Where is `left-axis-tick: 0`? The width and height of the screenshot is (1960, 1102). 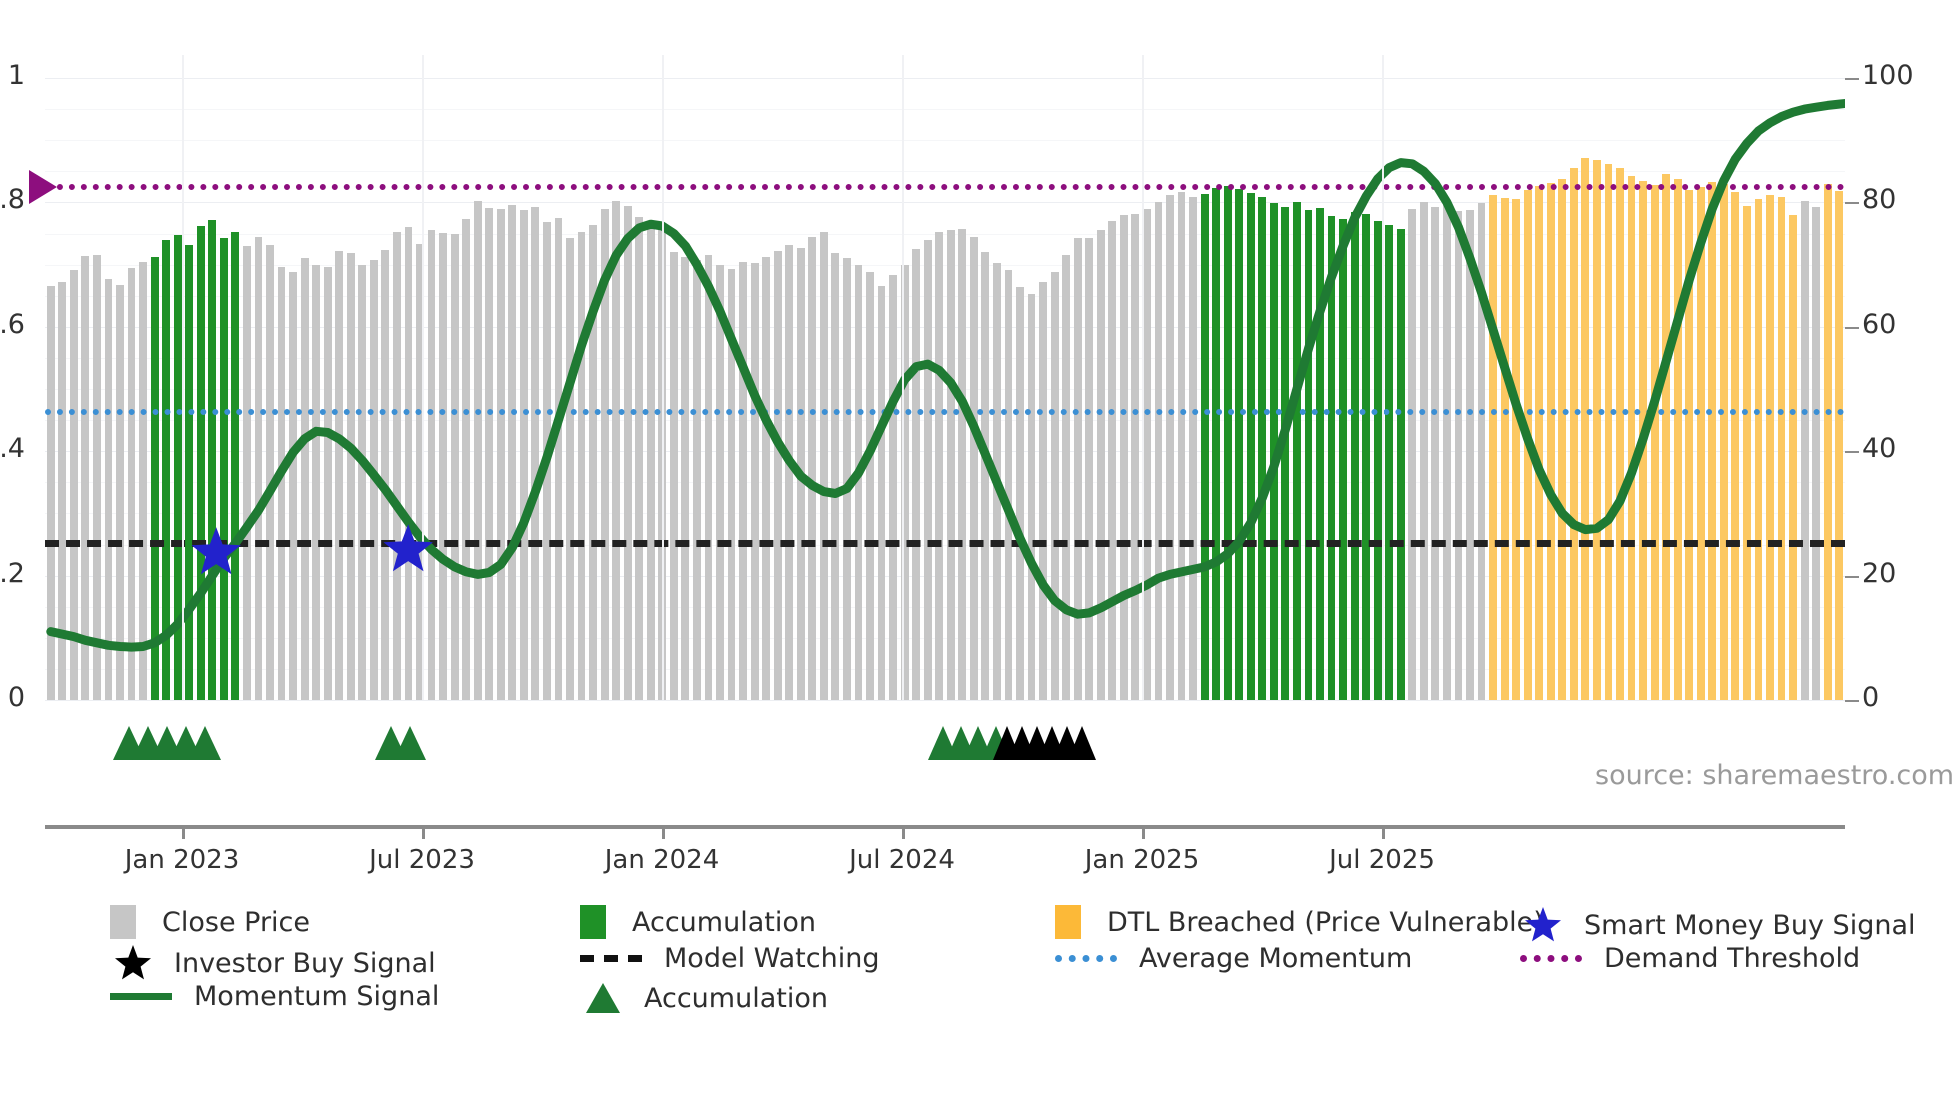 left-axis-tick: 0 is located at coordinates (16, 697).